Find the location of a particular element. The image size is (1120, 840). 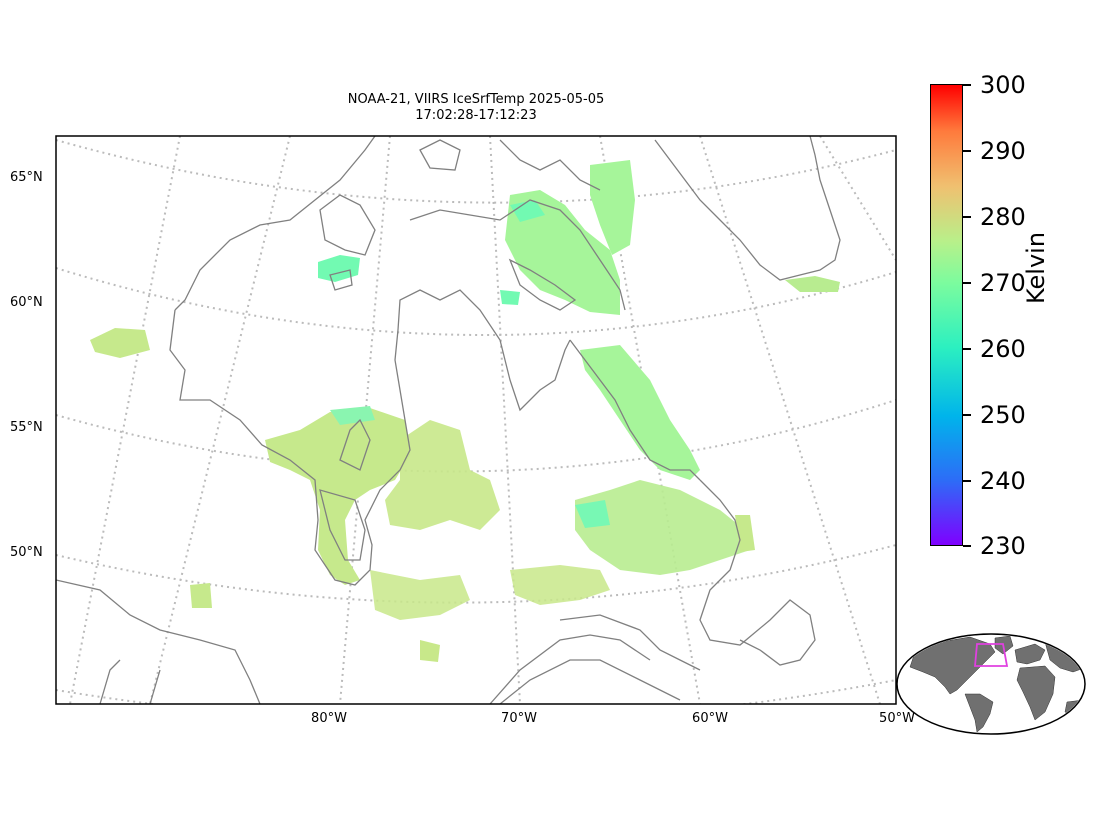

data-region-hudson-south is located at coordinates (337, 496).